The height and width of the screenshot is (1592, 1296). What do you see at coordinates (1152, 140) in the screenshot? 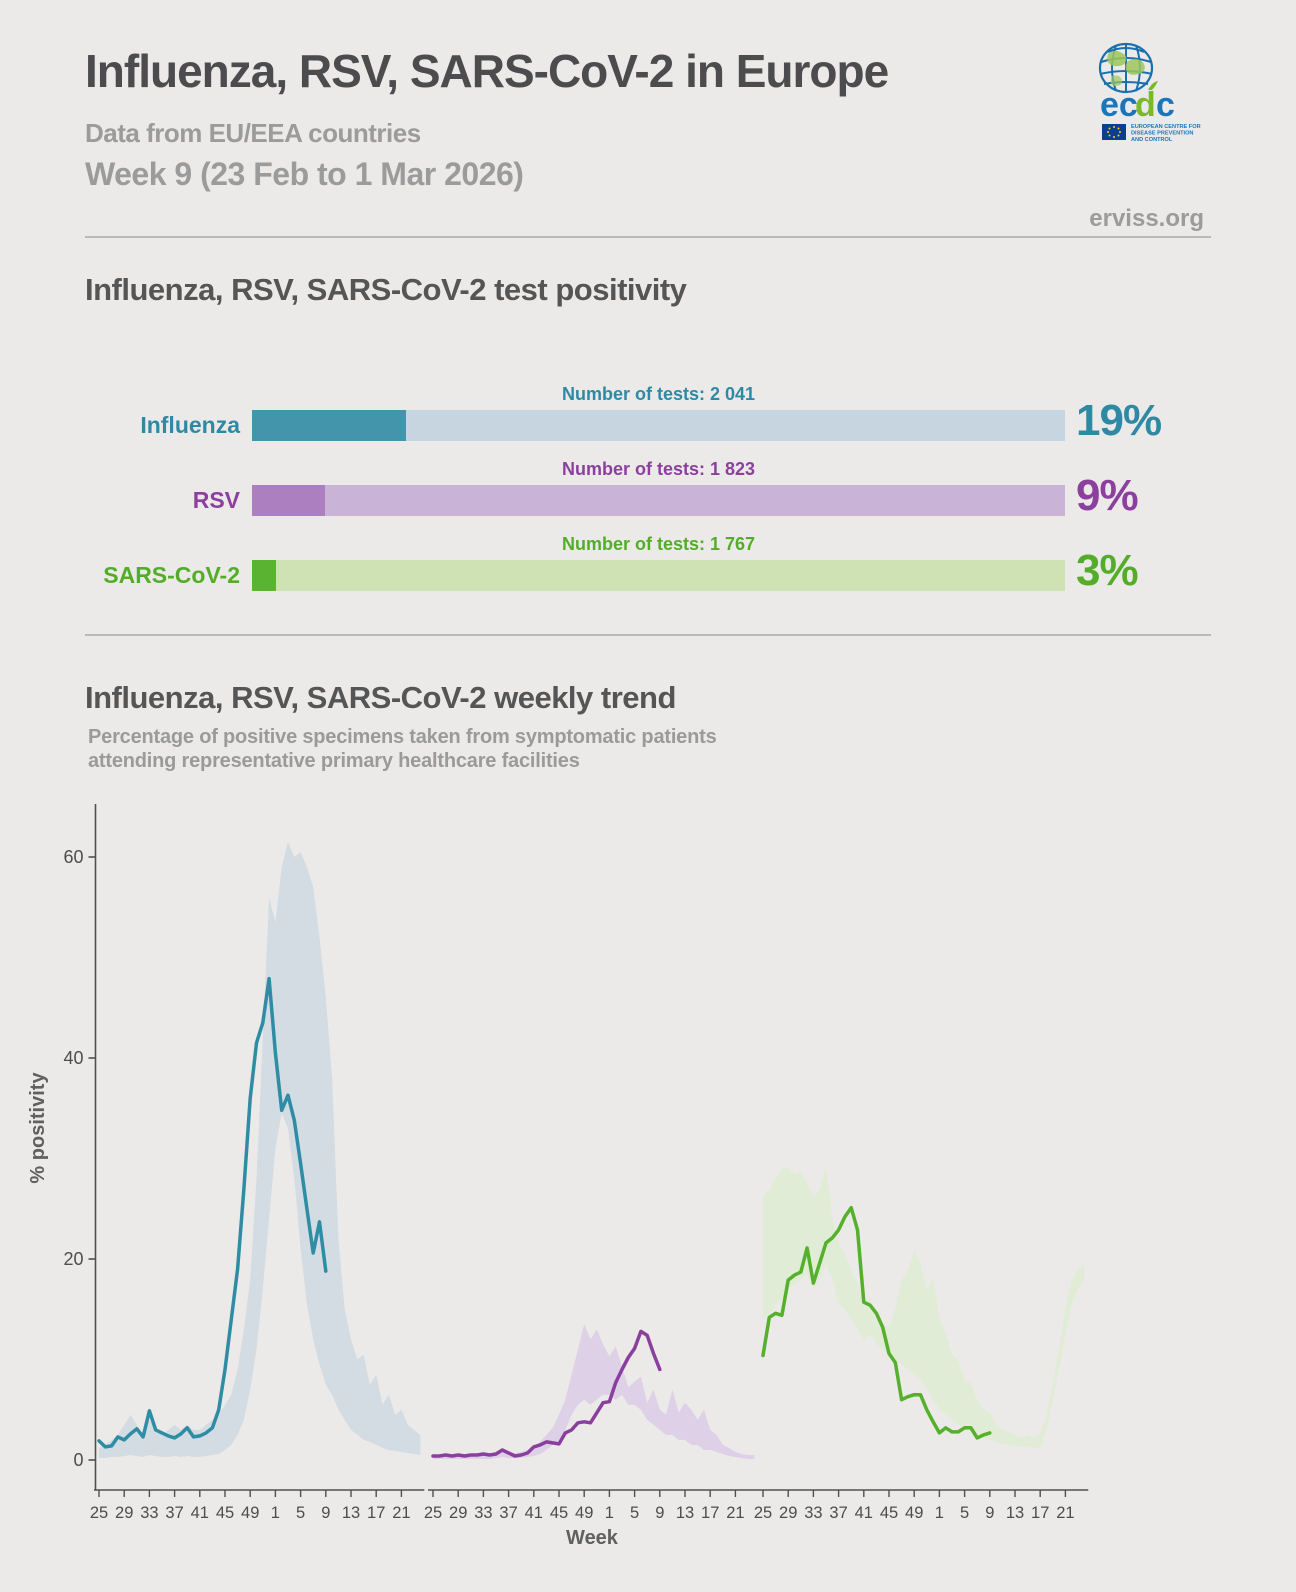
I see `svg-text: AND CONTROL` at bounding box center [1152, 140].